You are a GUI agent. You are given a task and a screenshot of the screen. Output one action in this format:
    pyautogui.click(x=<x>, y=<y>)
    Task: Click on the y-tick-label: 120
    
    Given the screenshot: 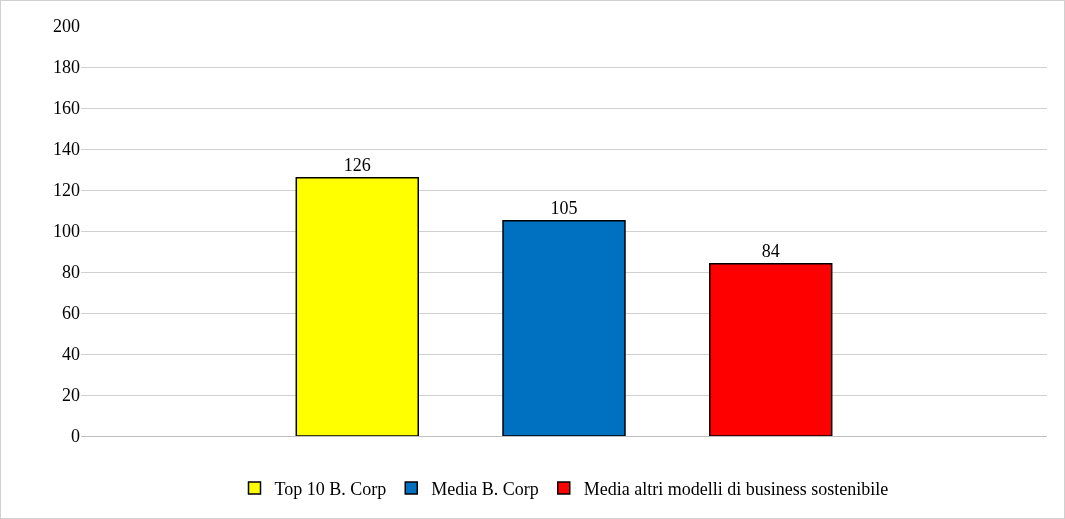 What is the action you would take?
    pyautogui.click(x=66, y=190)
    